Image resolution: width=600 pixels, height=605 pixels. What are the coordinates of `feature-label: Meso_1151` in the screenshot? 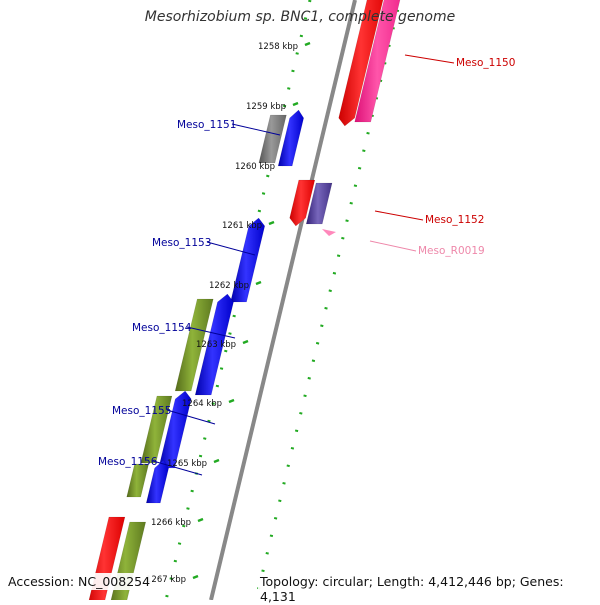 It's located at (206, 125).